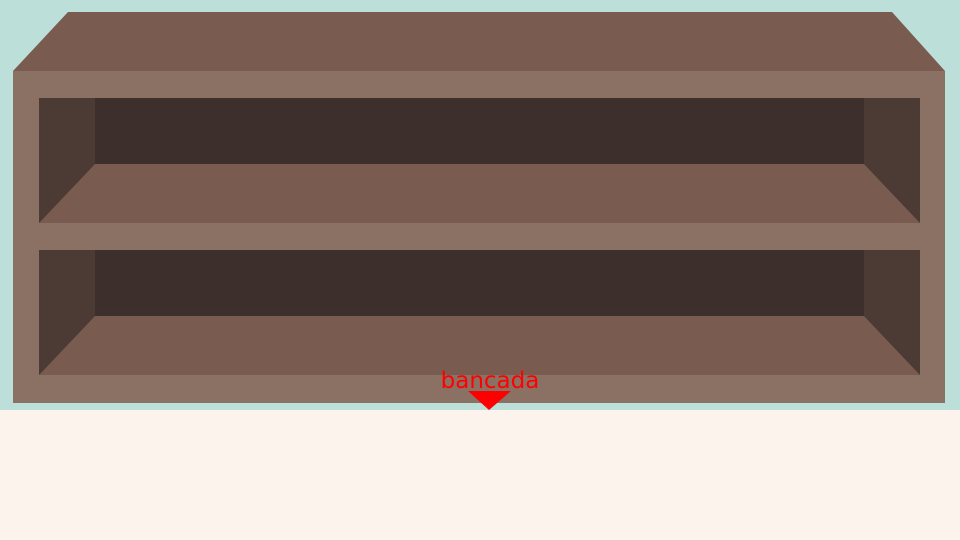  Describe the element at coordinates (479, 41) in the screenshot. I see `shelf-top` at that location.